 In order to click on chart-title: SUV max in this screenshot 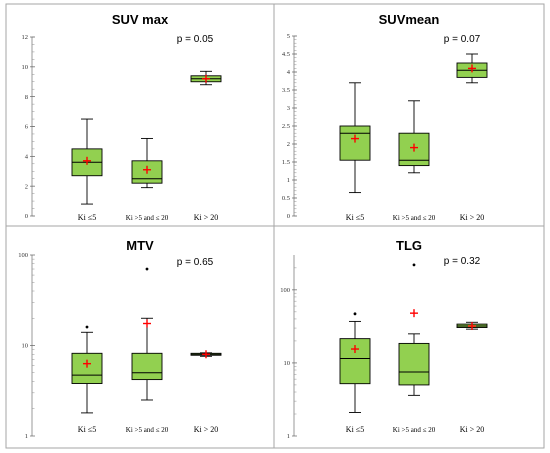, I will do `click(140, 19)`.